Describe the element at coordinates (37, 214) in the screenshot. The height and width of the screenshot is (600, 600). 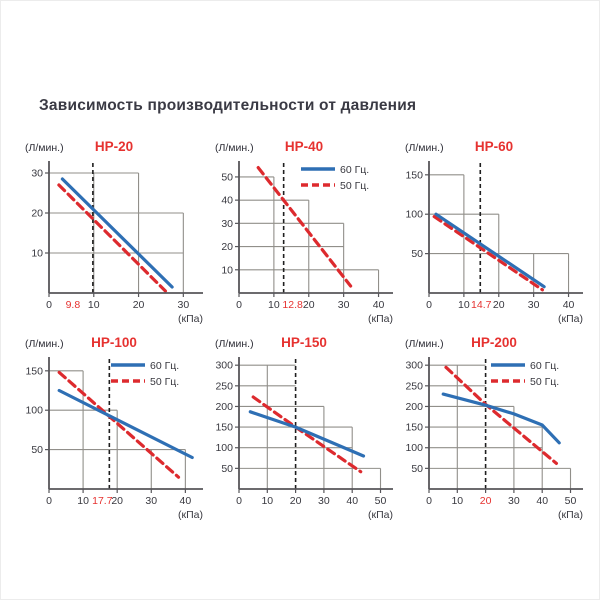
I see `y-tick-labels: 10 20 30` at that location.